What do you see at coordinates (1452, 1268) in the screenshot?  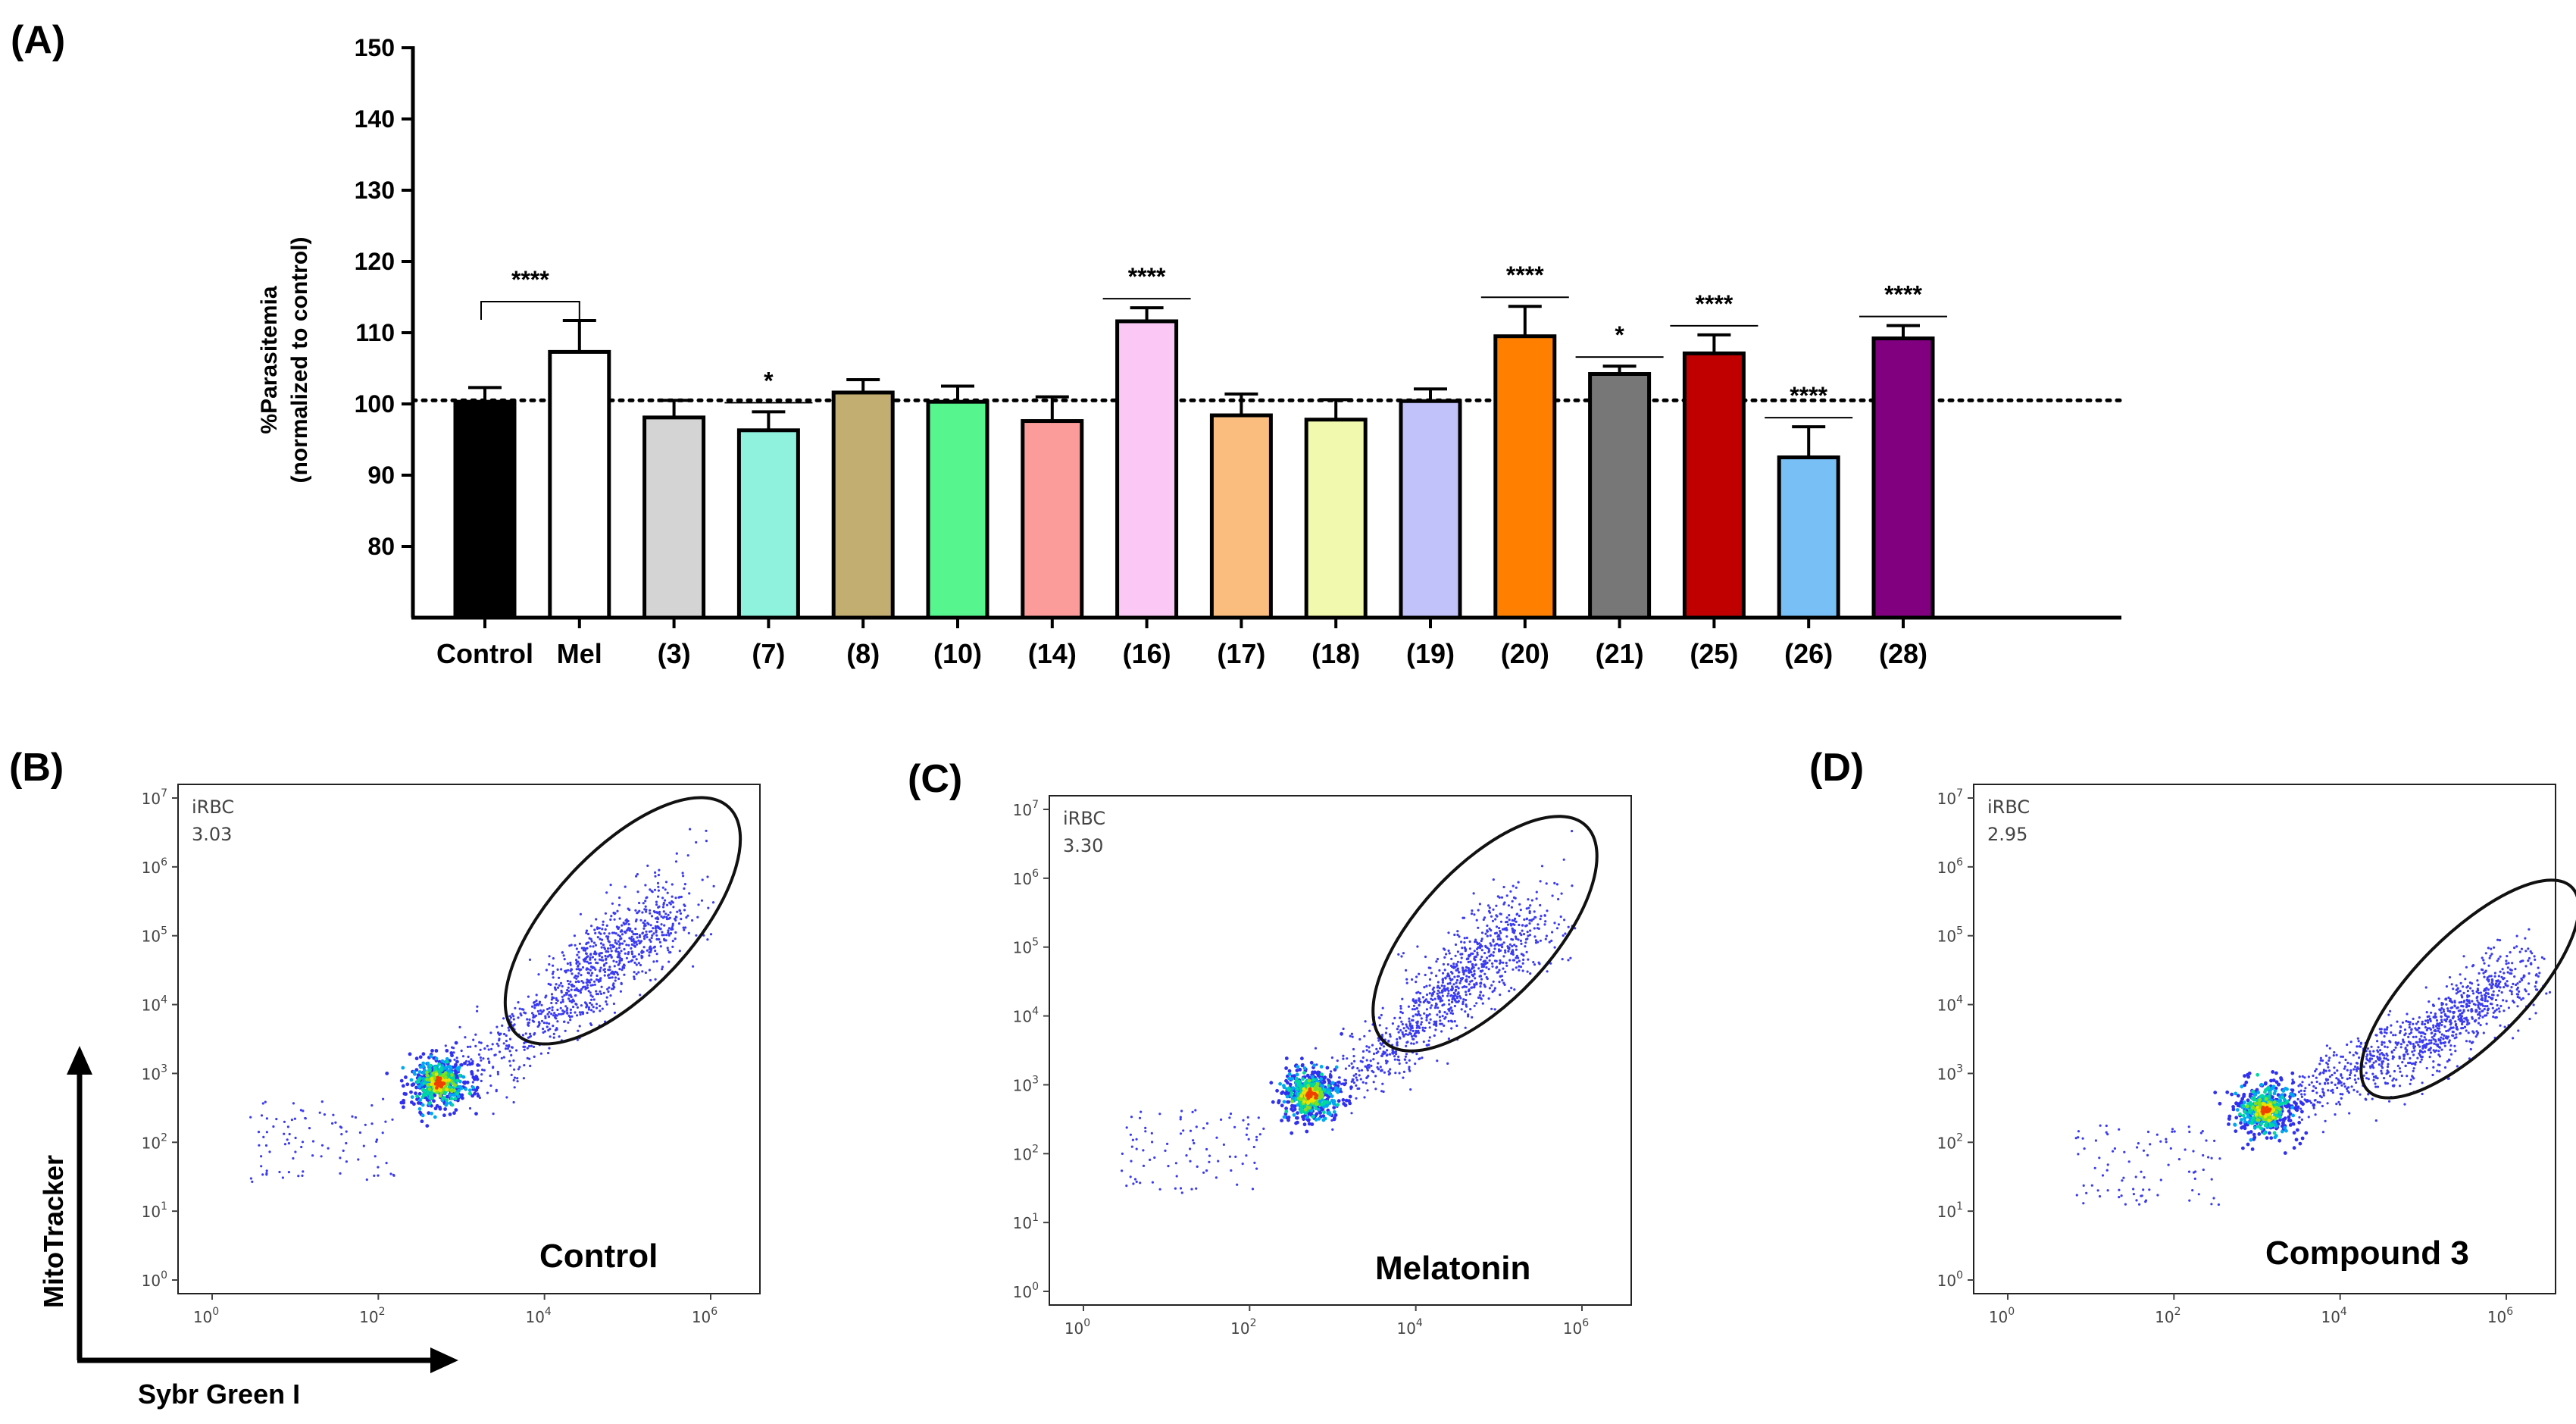 I see `sample-name: Melatonin` at bounding box center [1452, 1268].